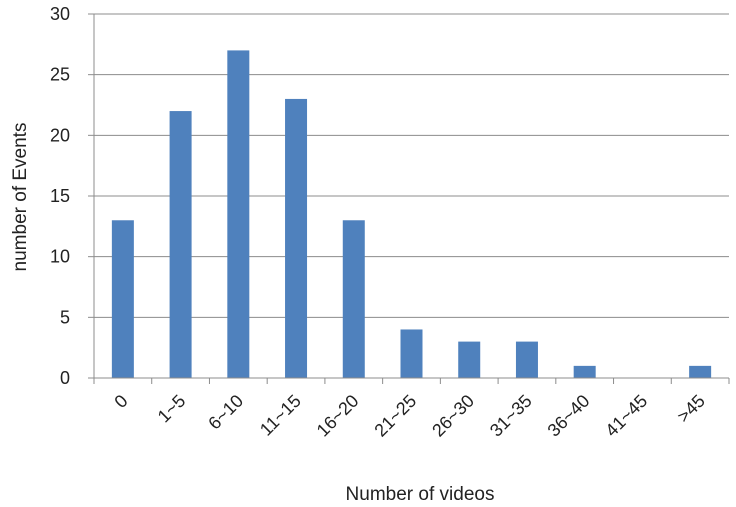 This screenshot has height=507, width=736. Describe the element at coordinates (225, 412) in the screenshot. I see `x-tick-label: 6~10` at that location.